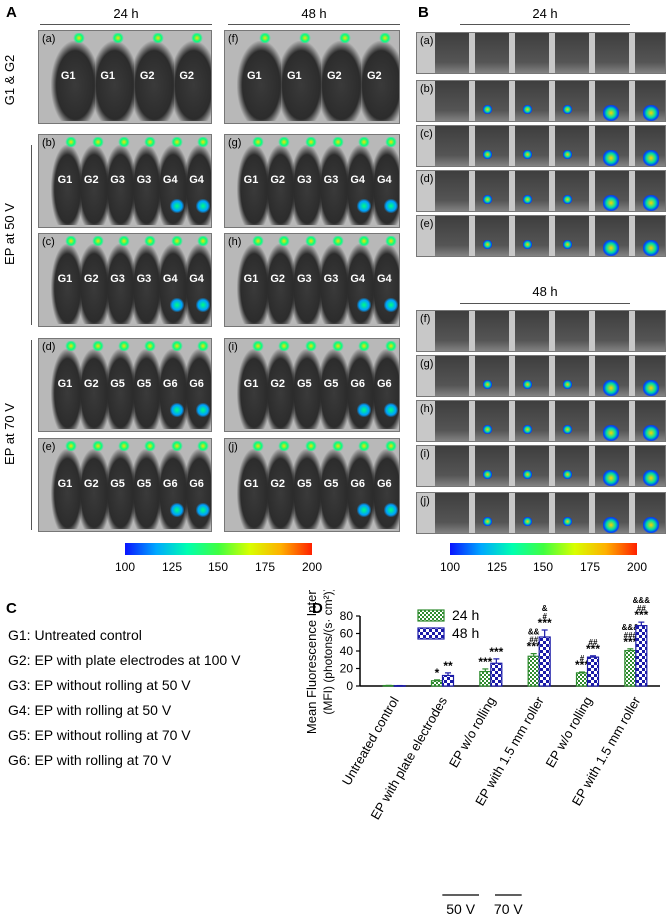  What do you see at coordinates (172, 567) in the screenshot?
I see `colorbar-a-tick-125: 125` at bounding box center [172, 567].